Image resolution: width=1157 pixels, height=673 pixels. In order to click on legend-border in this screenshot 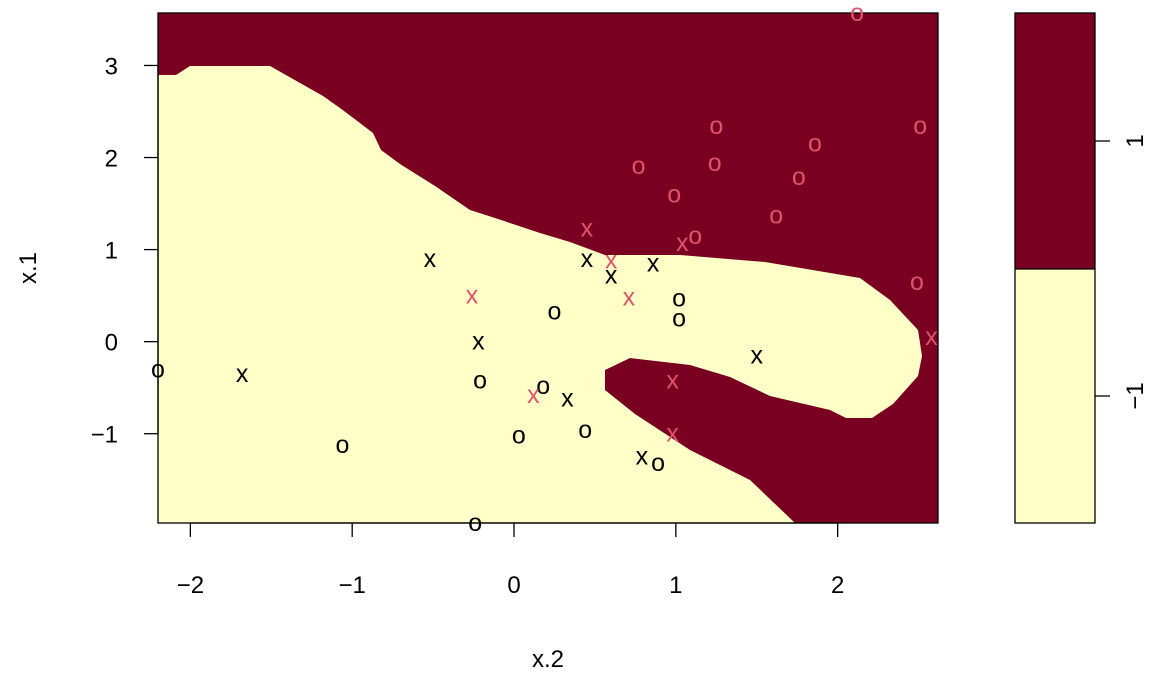, I will do `click(1055, 268)`.